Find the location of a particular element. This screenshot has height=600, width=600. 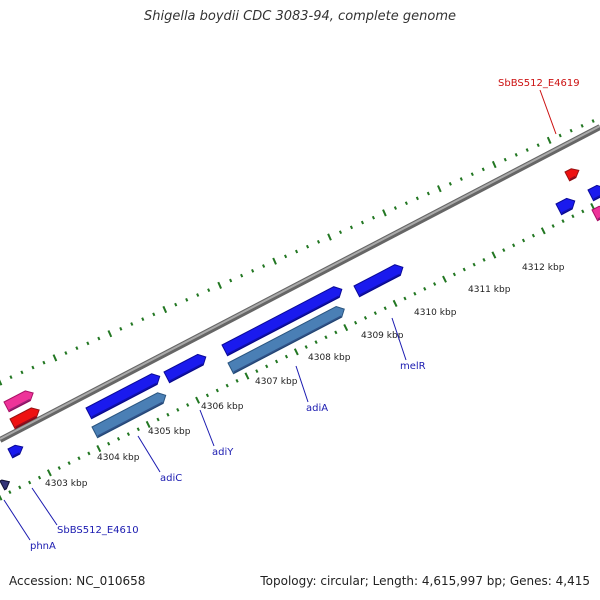

gene-dark-left is located at coordinates (5, 485).